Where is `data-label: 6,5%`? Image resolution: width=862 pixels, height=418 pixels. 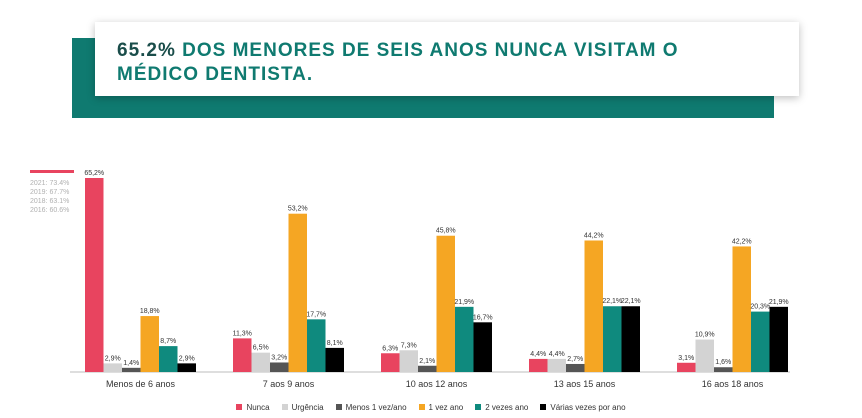
data-label: 6,5% is located at coordinates (261, 348).